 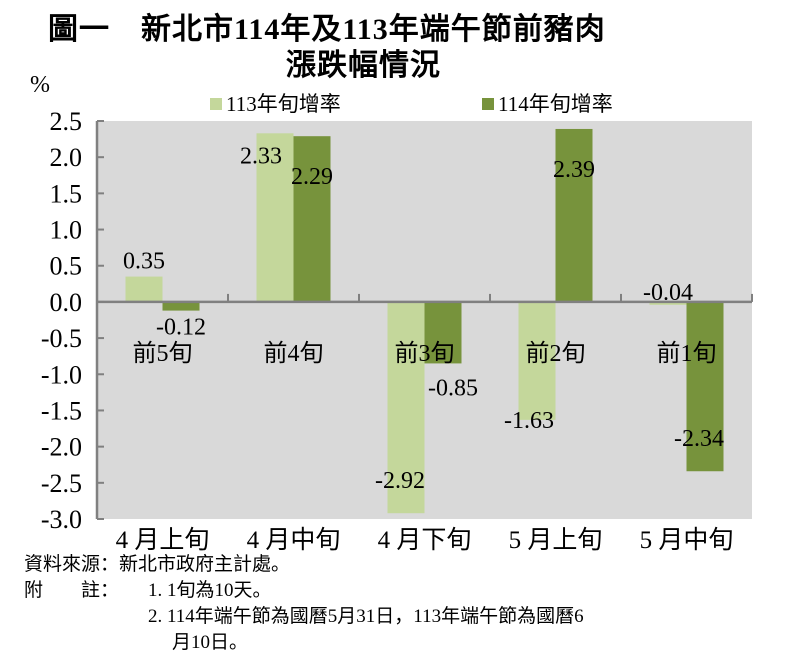 What do you see at coordinates (61, 338) in the screenshot?
I see `y-tick-label: -0.5` at bounding box center [61, 338].